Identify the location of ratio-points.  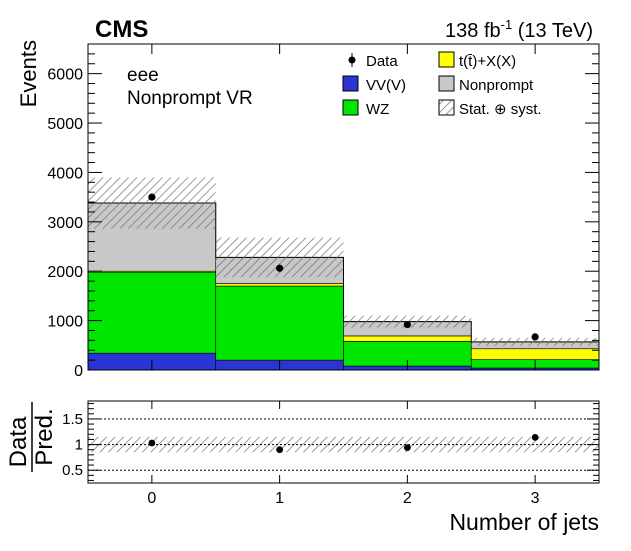
(343, 443).